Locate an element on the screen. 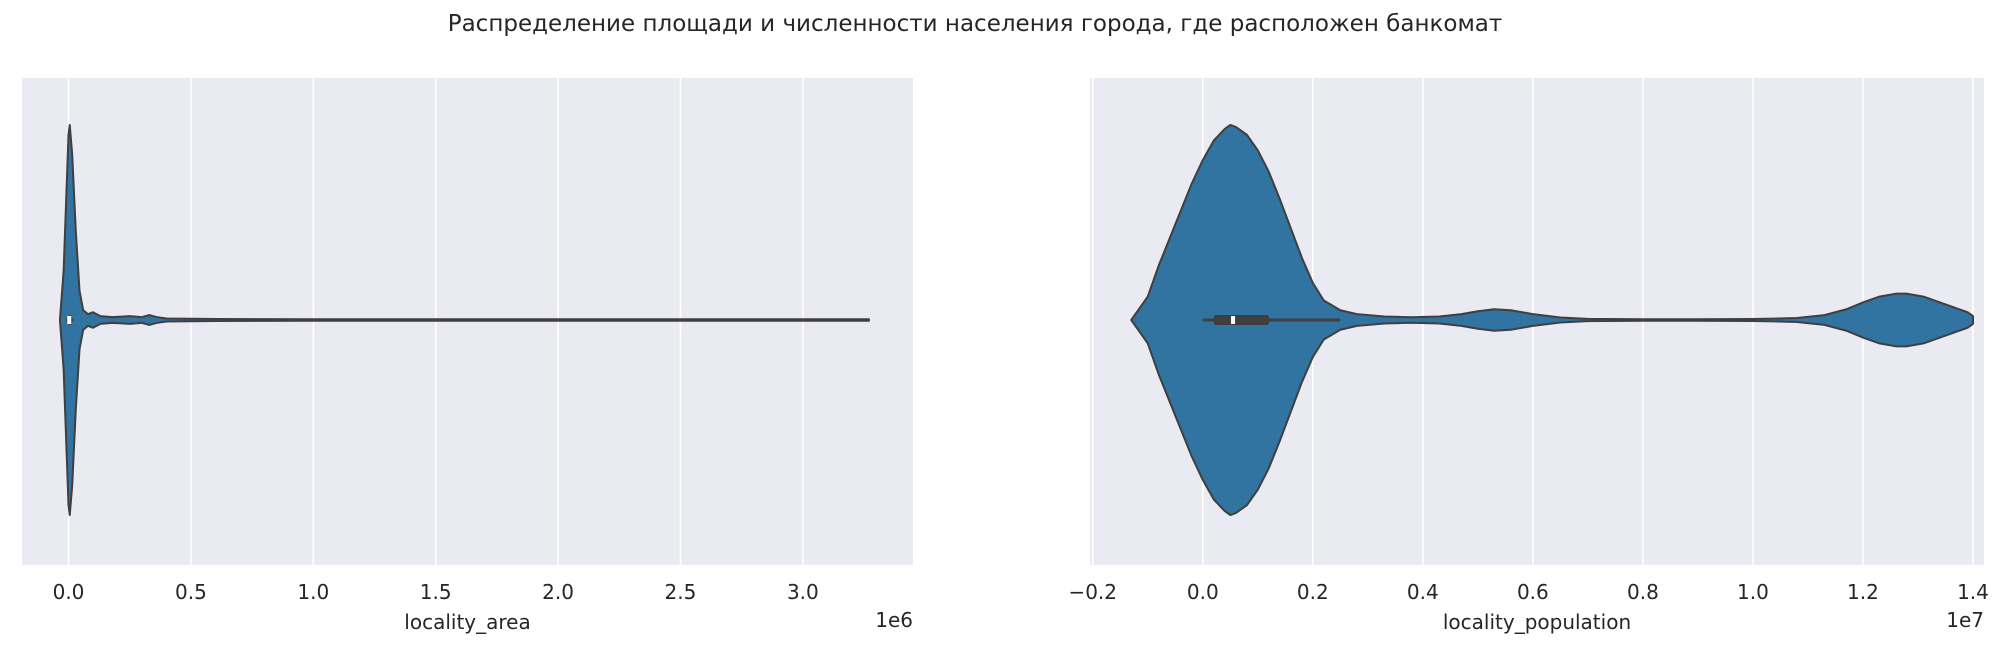 The height and width of the screenshot is (660, 2001). x-tick-label: 1.5 is located at coordinates (436, 592).